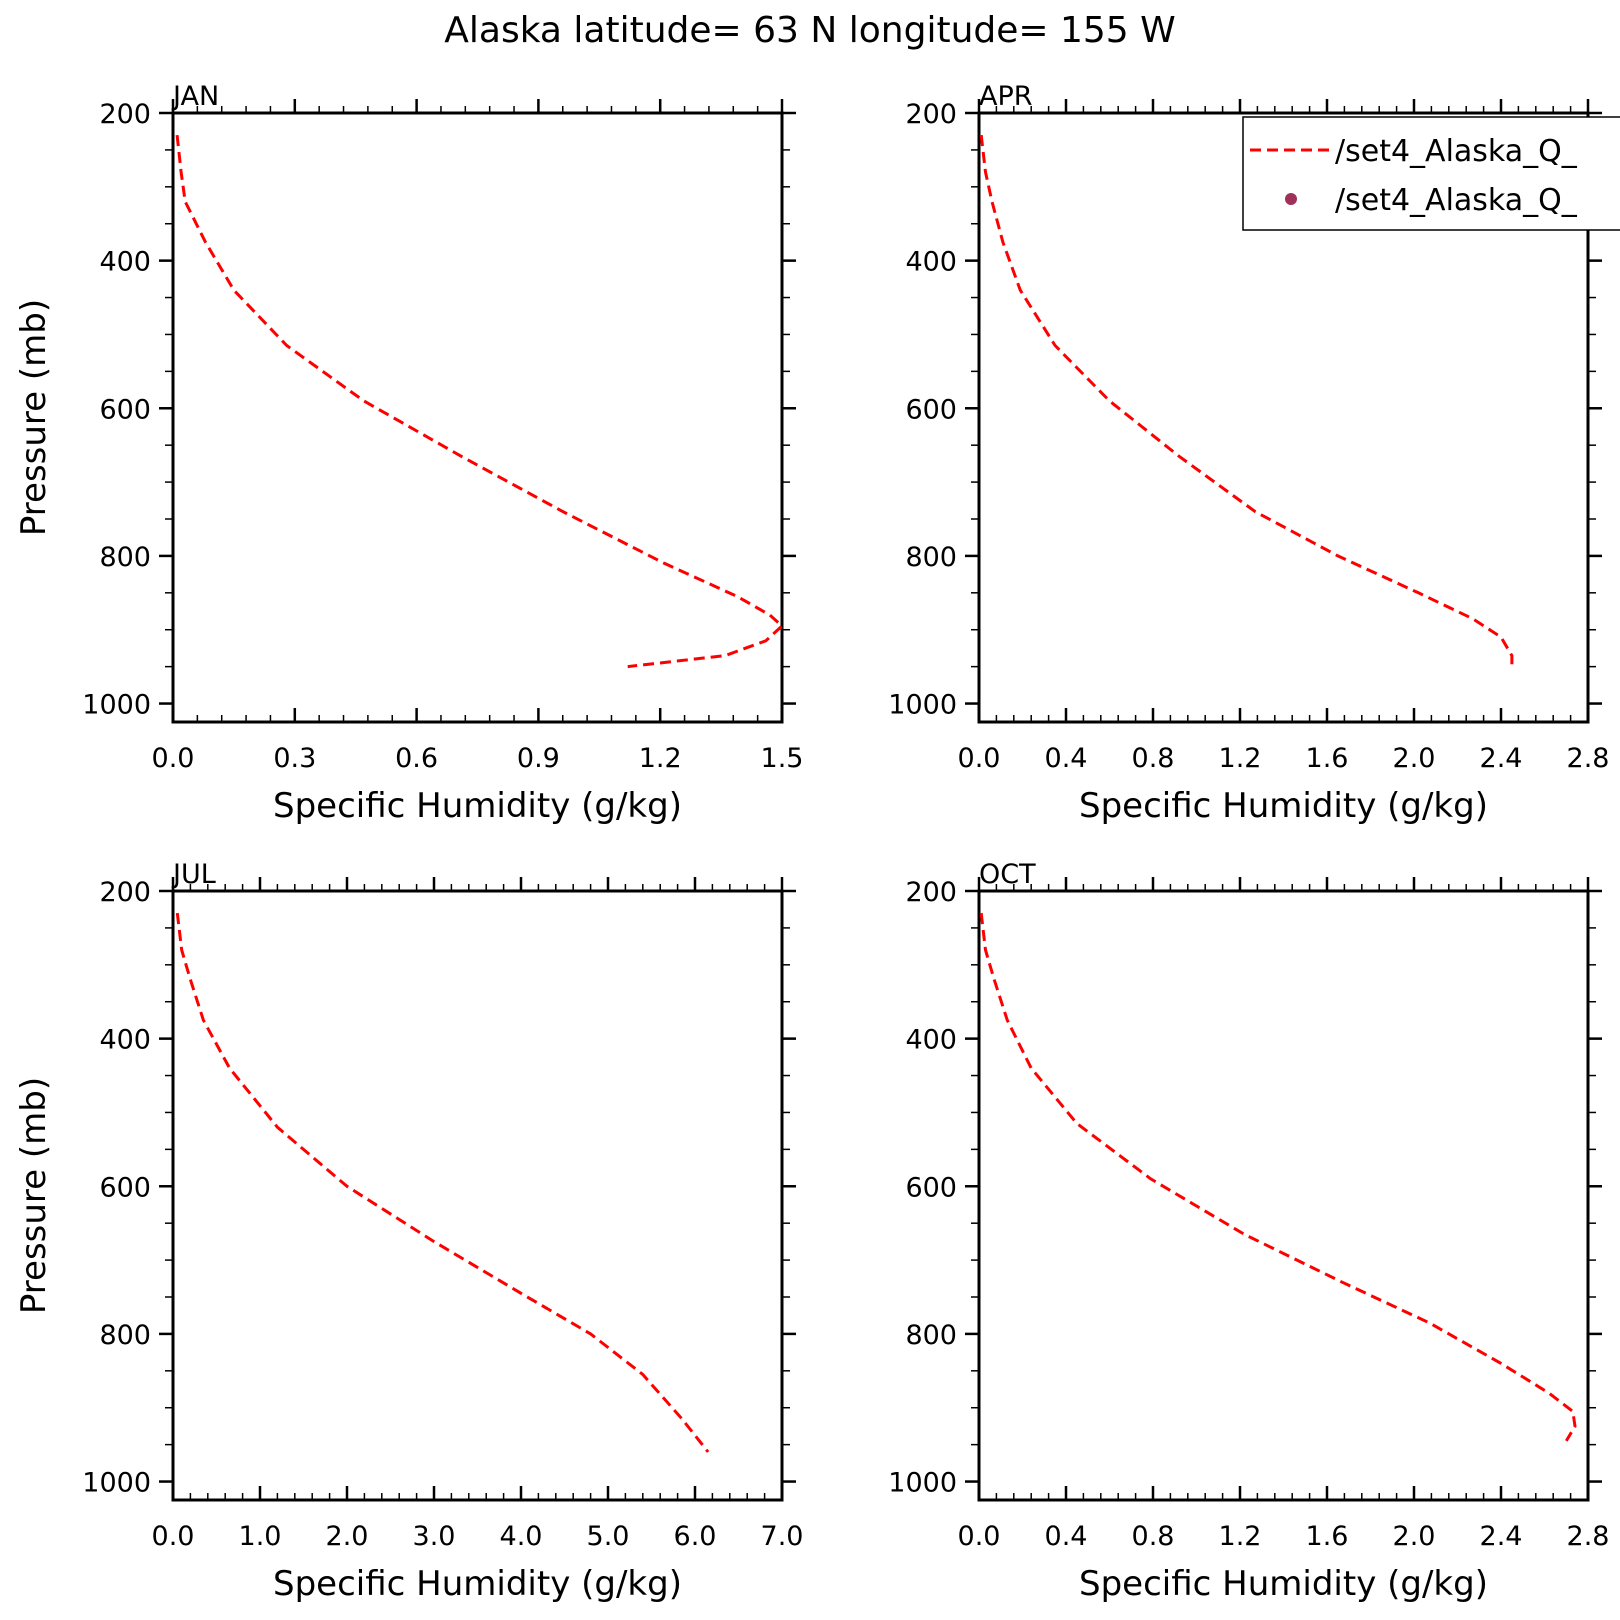 Image resolution: width=1620 pixels, height=1620 pixels. I want to click on x-tick-label: 0.6, so click(416, 758).